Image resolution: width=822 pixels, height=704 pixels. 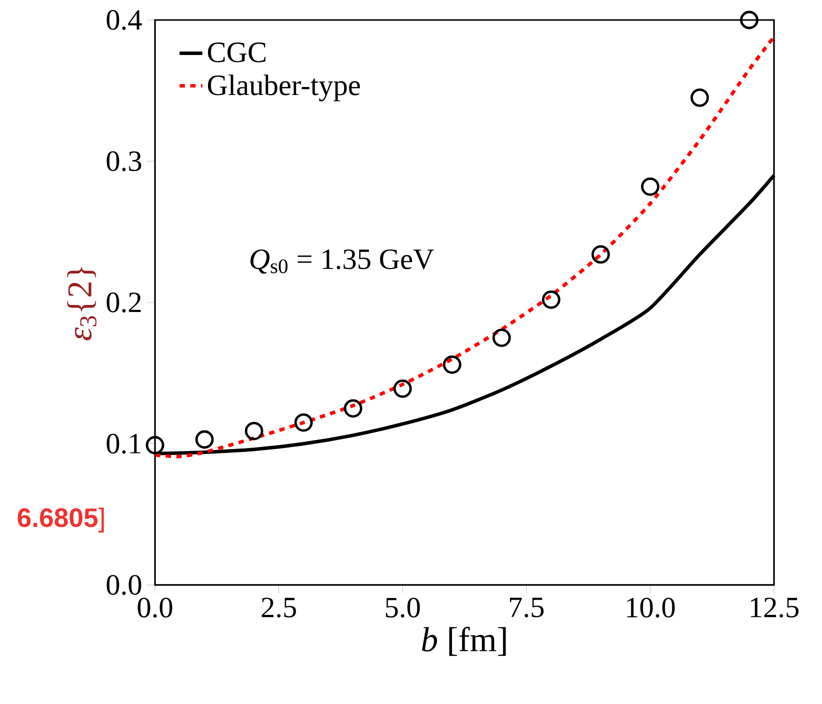 I want to click on x-tick-label: 10.0, so click(x=651, y=608).